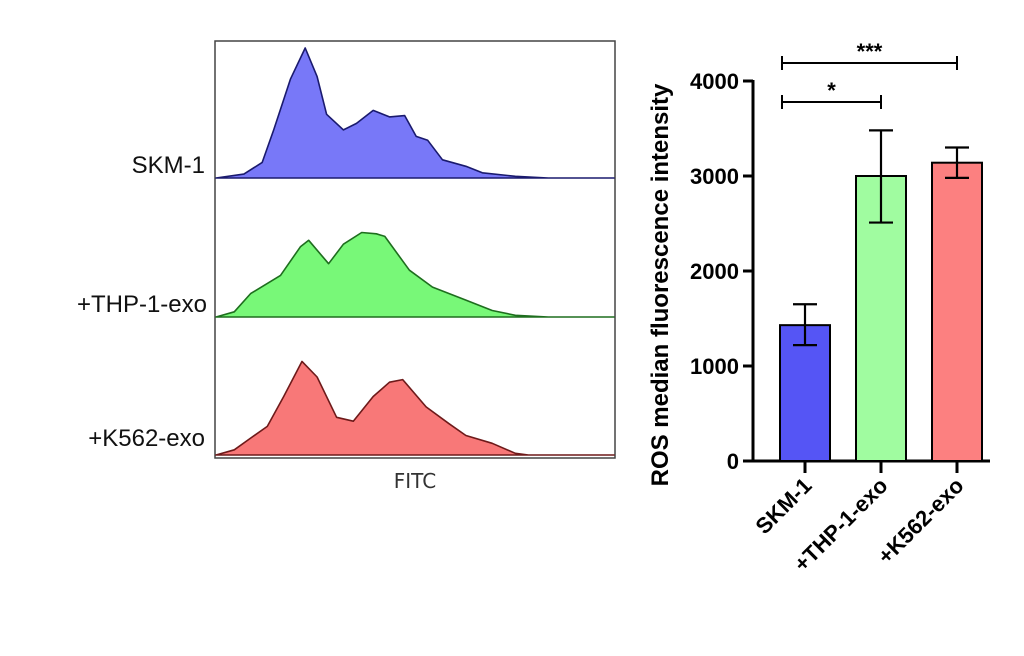 The height and width of the screenshot is (656, 1024). Describe the element at coordinates (957, 311) in the screenshot. I see `bar` at that location.